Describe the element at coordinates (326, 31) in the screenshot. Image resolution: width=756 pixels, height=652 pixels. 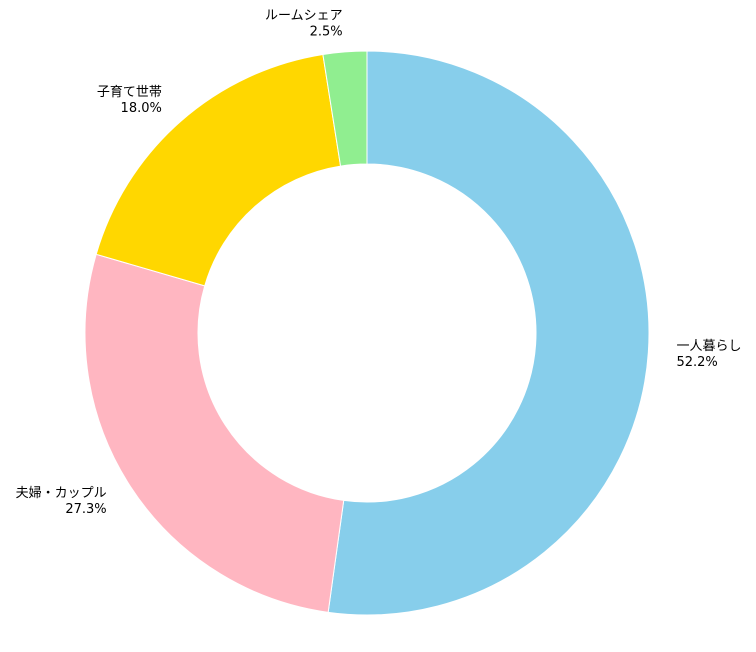
I see `slice-value-label: 2.5%` at that location.